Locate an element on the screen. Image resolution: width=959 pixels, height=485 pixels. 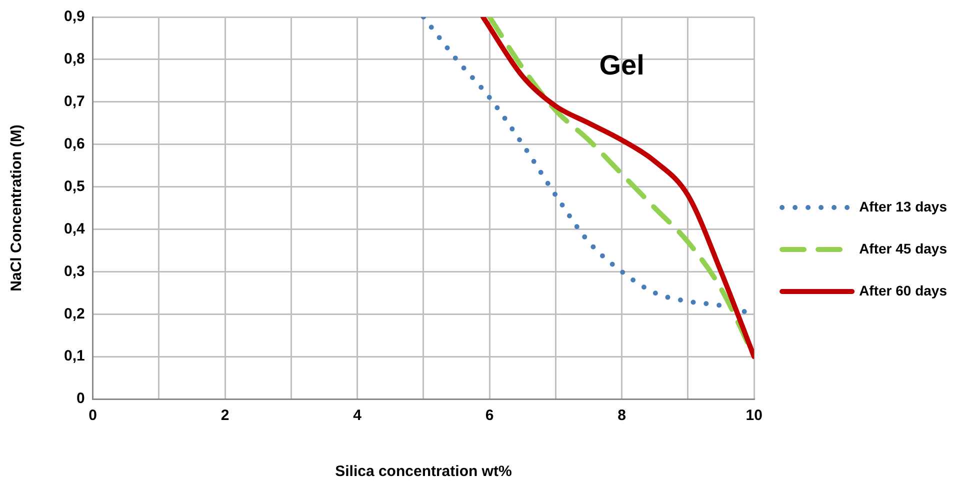
x-tick-label: 6 is located at coordinates (489, 415).